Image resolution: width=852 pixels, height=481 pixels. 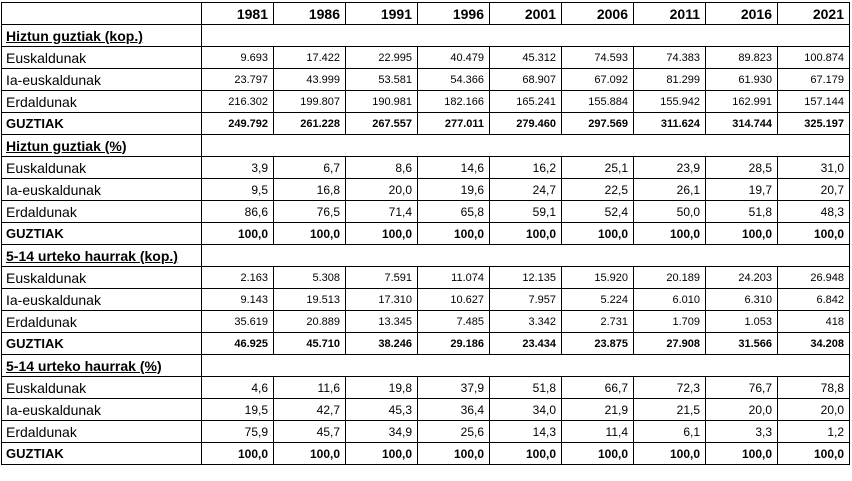 I want to click on value-cell: 28,5, so click(x=741, y=167).